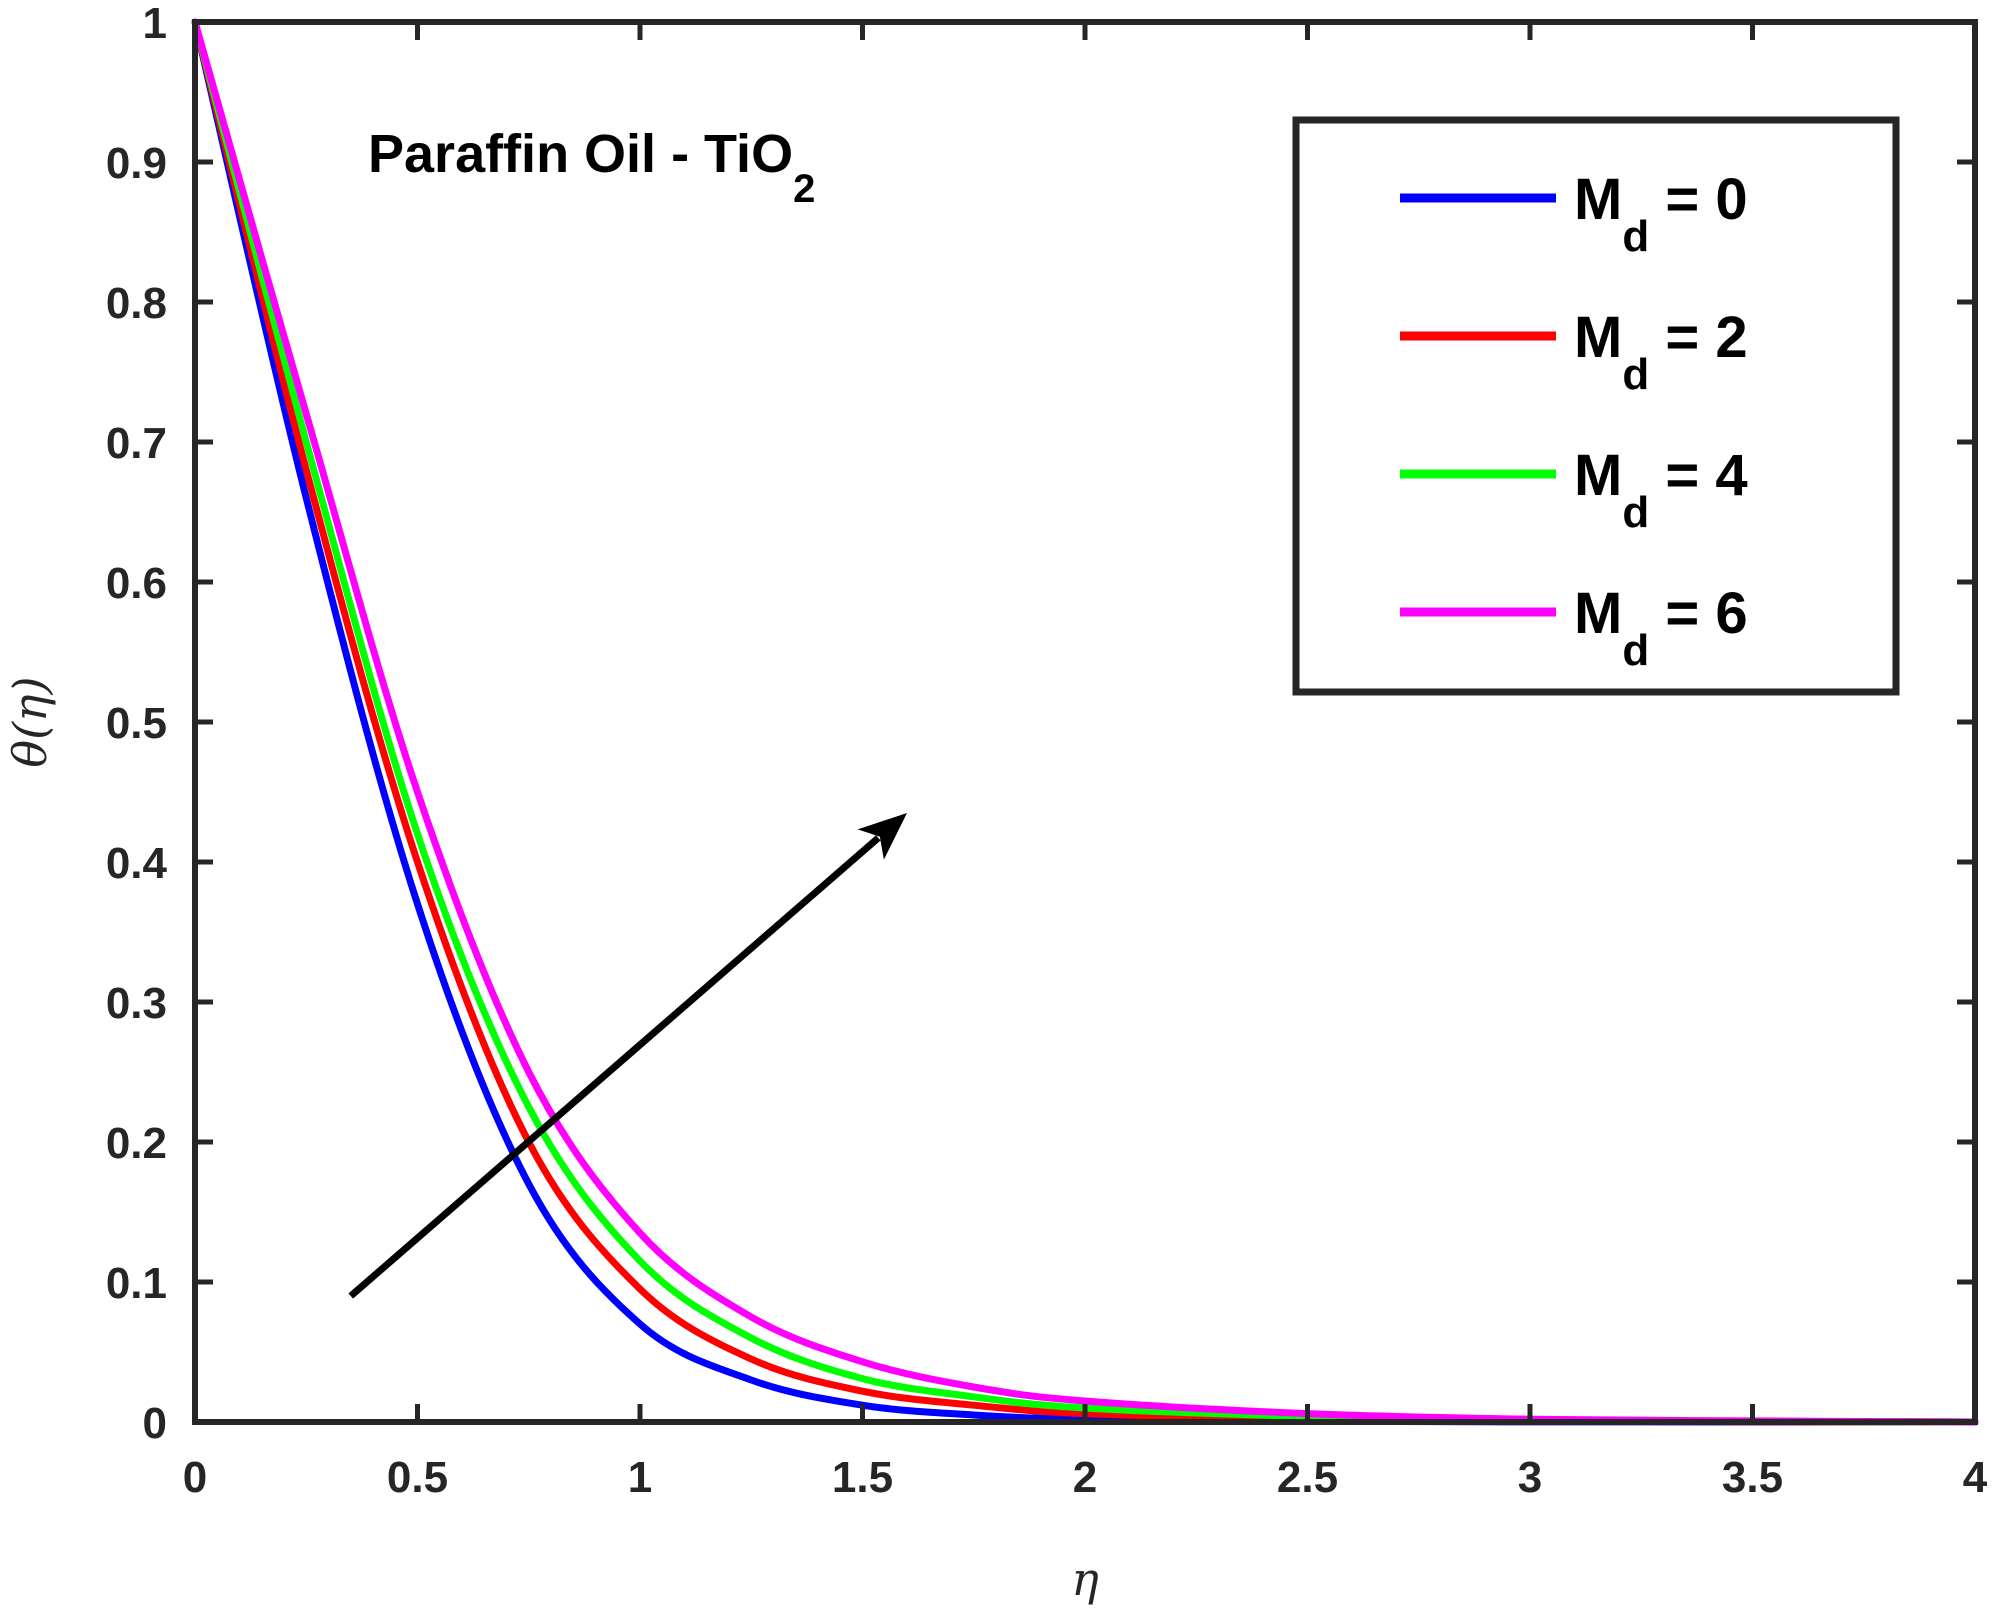 Image resolution: width=1994 pixels, height=1622 pixels. Describe the element at coordinates (136, 1143) in the screenshot. I see `y-tick-label: 0.2` at that location.